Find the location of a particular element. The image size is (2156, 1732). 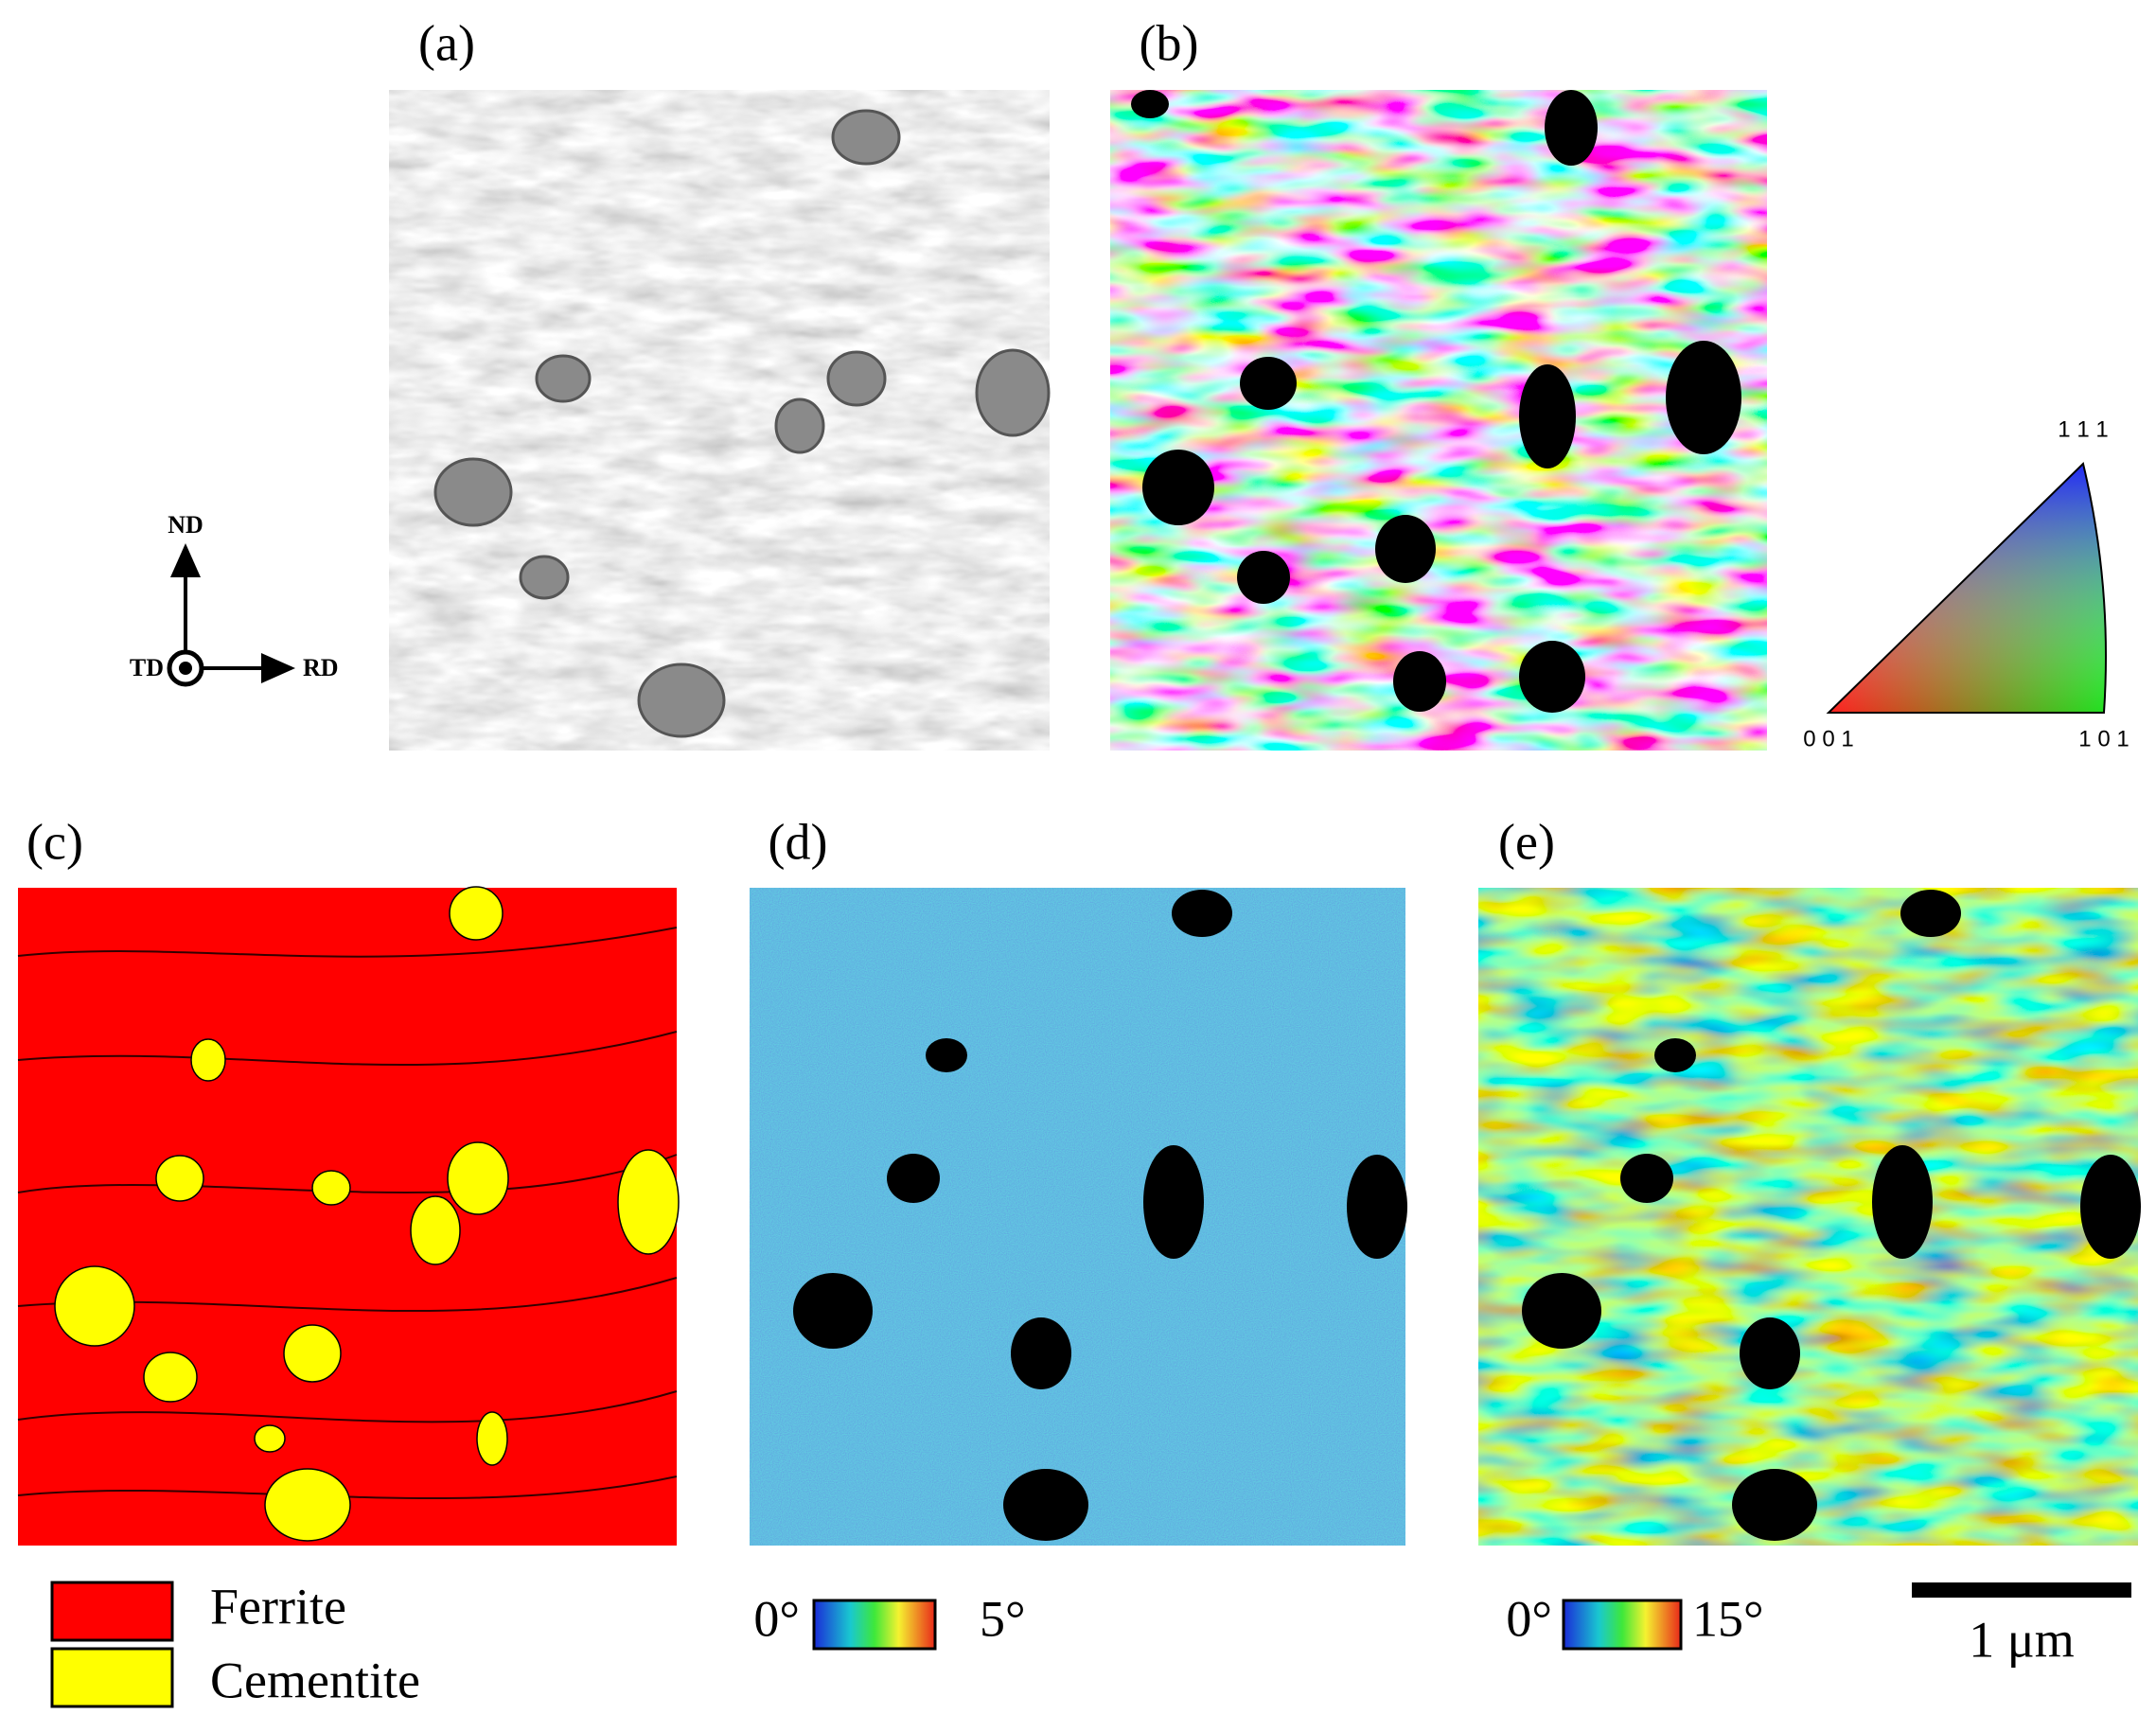

panel-label: (a) is located at coordinates (446, 42).